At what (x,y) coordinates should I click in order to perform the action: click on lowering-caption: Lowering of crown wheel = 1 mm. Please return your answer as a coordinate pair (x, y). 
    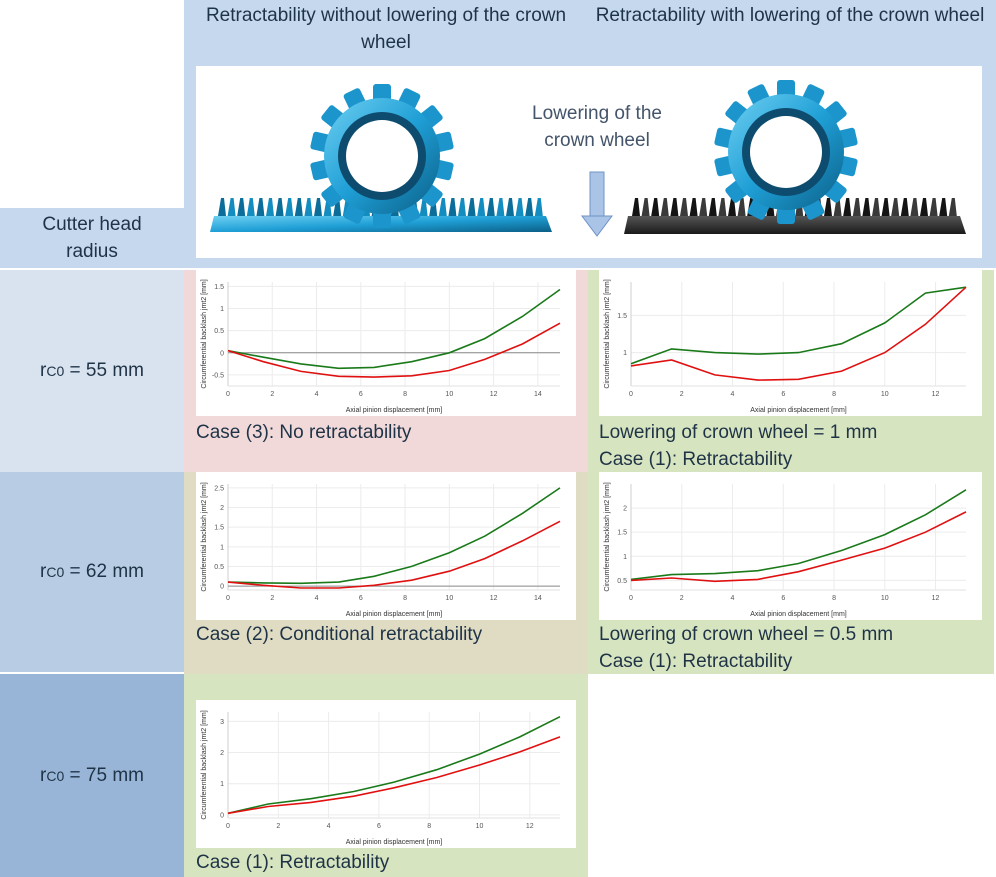
    Looking at the image, I should click on (738, 432).